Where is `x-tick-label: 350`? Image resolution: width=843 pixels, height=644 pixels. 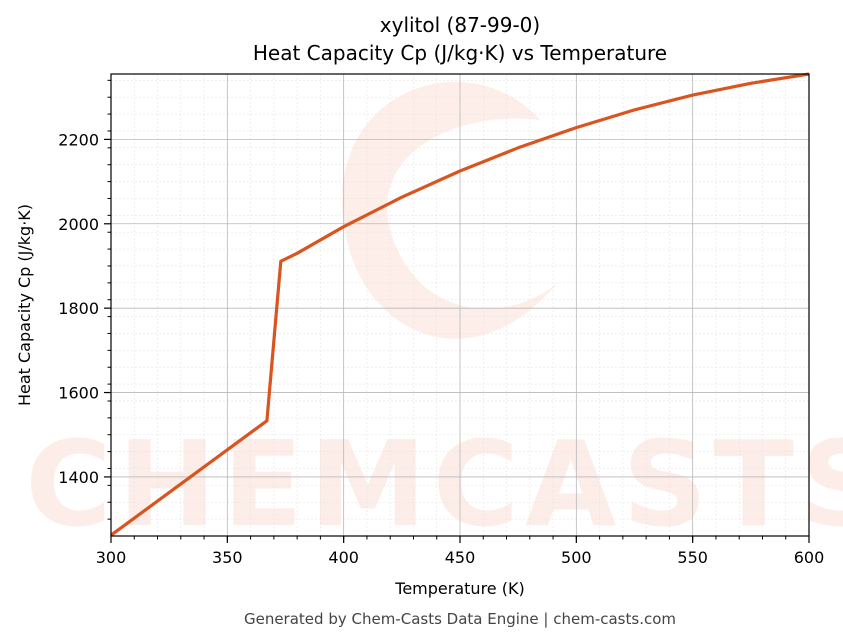 x-tick-label: 350 is located at coordinates (227, 557).